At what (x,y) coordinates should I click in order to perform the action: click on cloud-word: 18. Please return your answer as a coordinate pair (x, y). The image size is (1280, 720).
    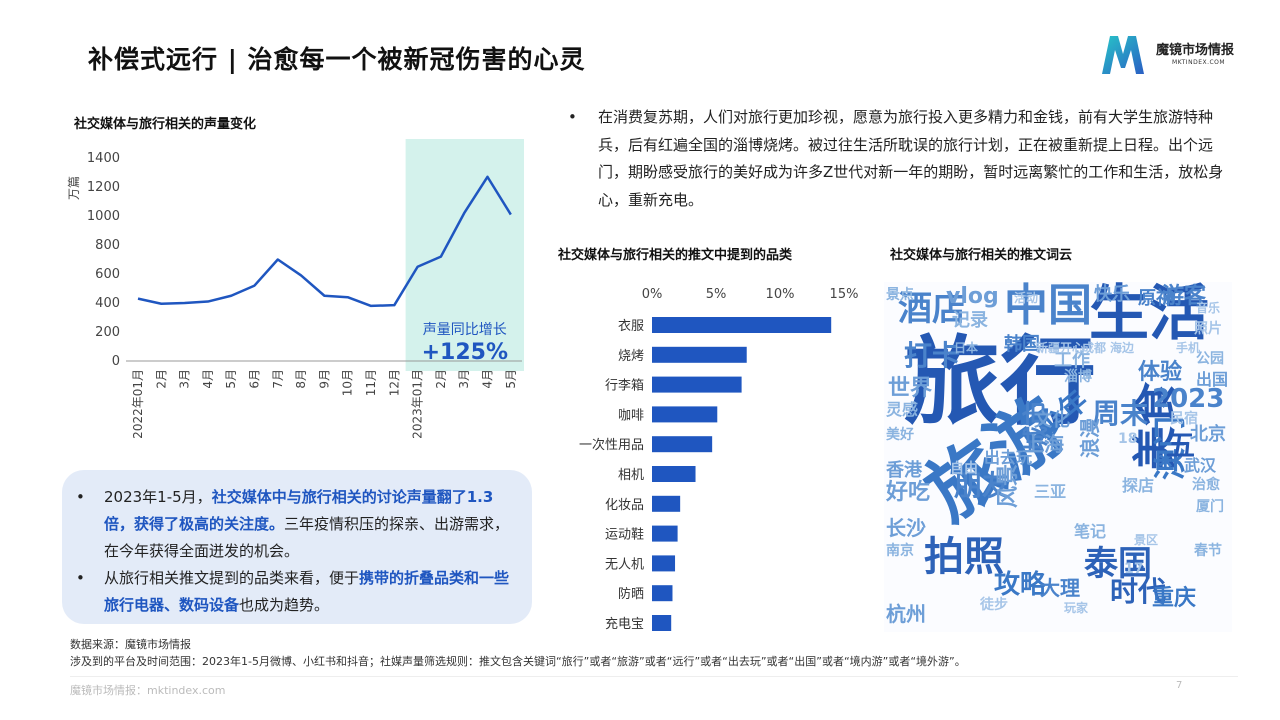
    Looking at the image, I should click on (1128, 439).